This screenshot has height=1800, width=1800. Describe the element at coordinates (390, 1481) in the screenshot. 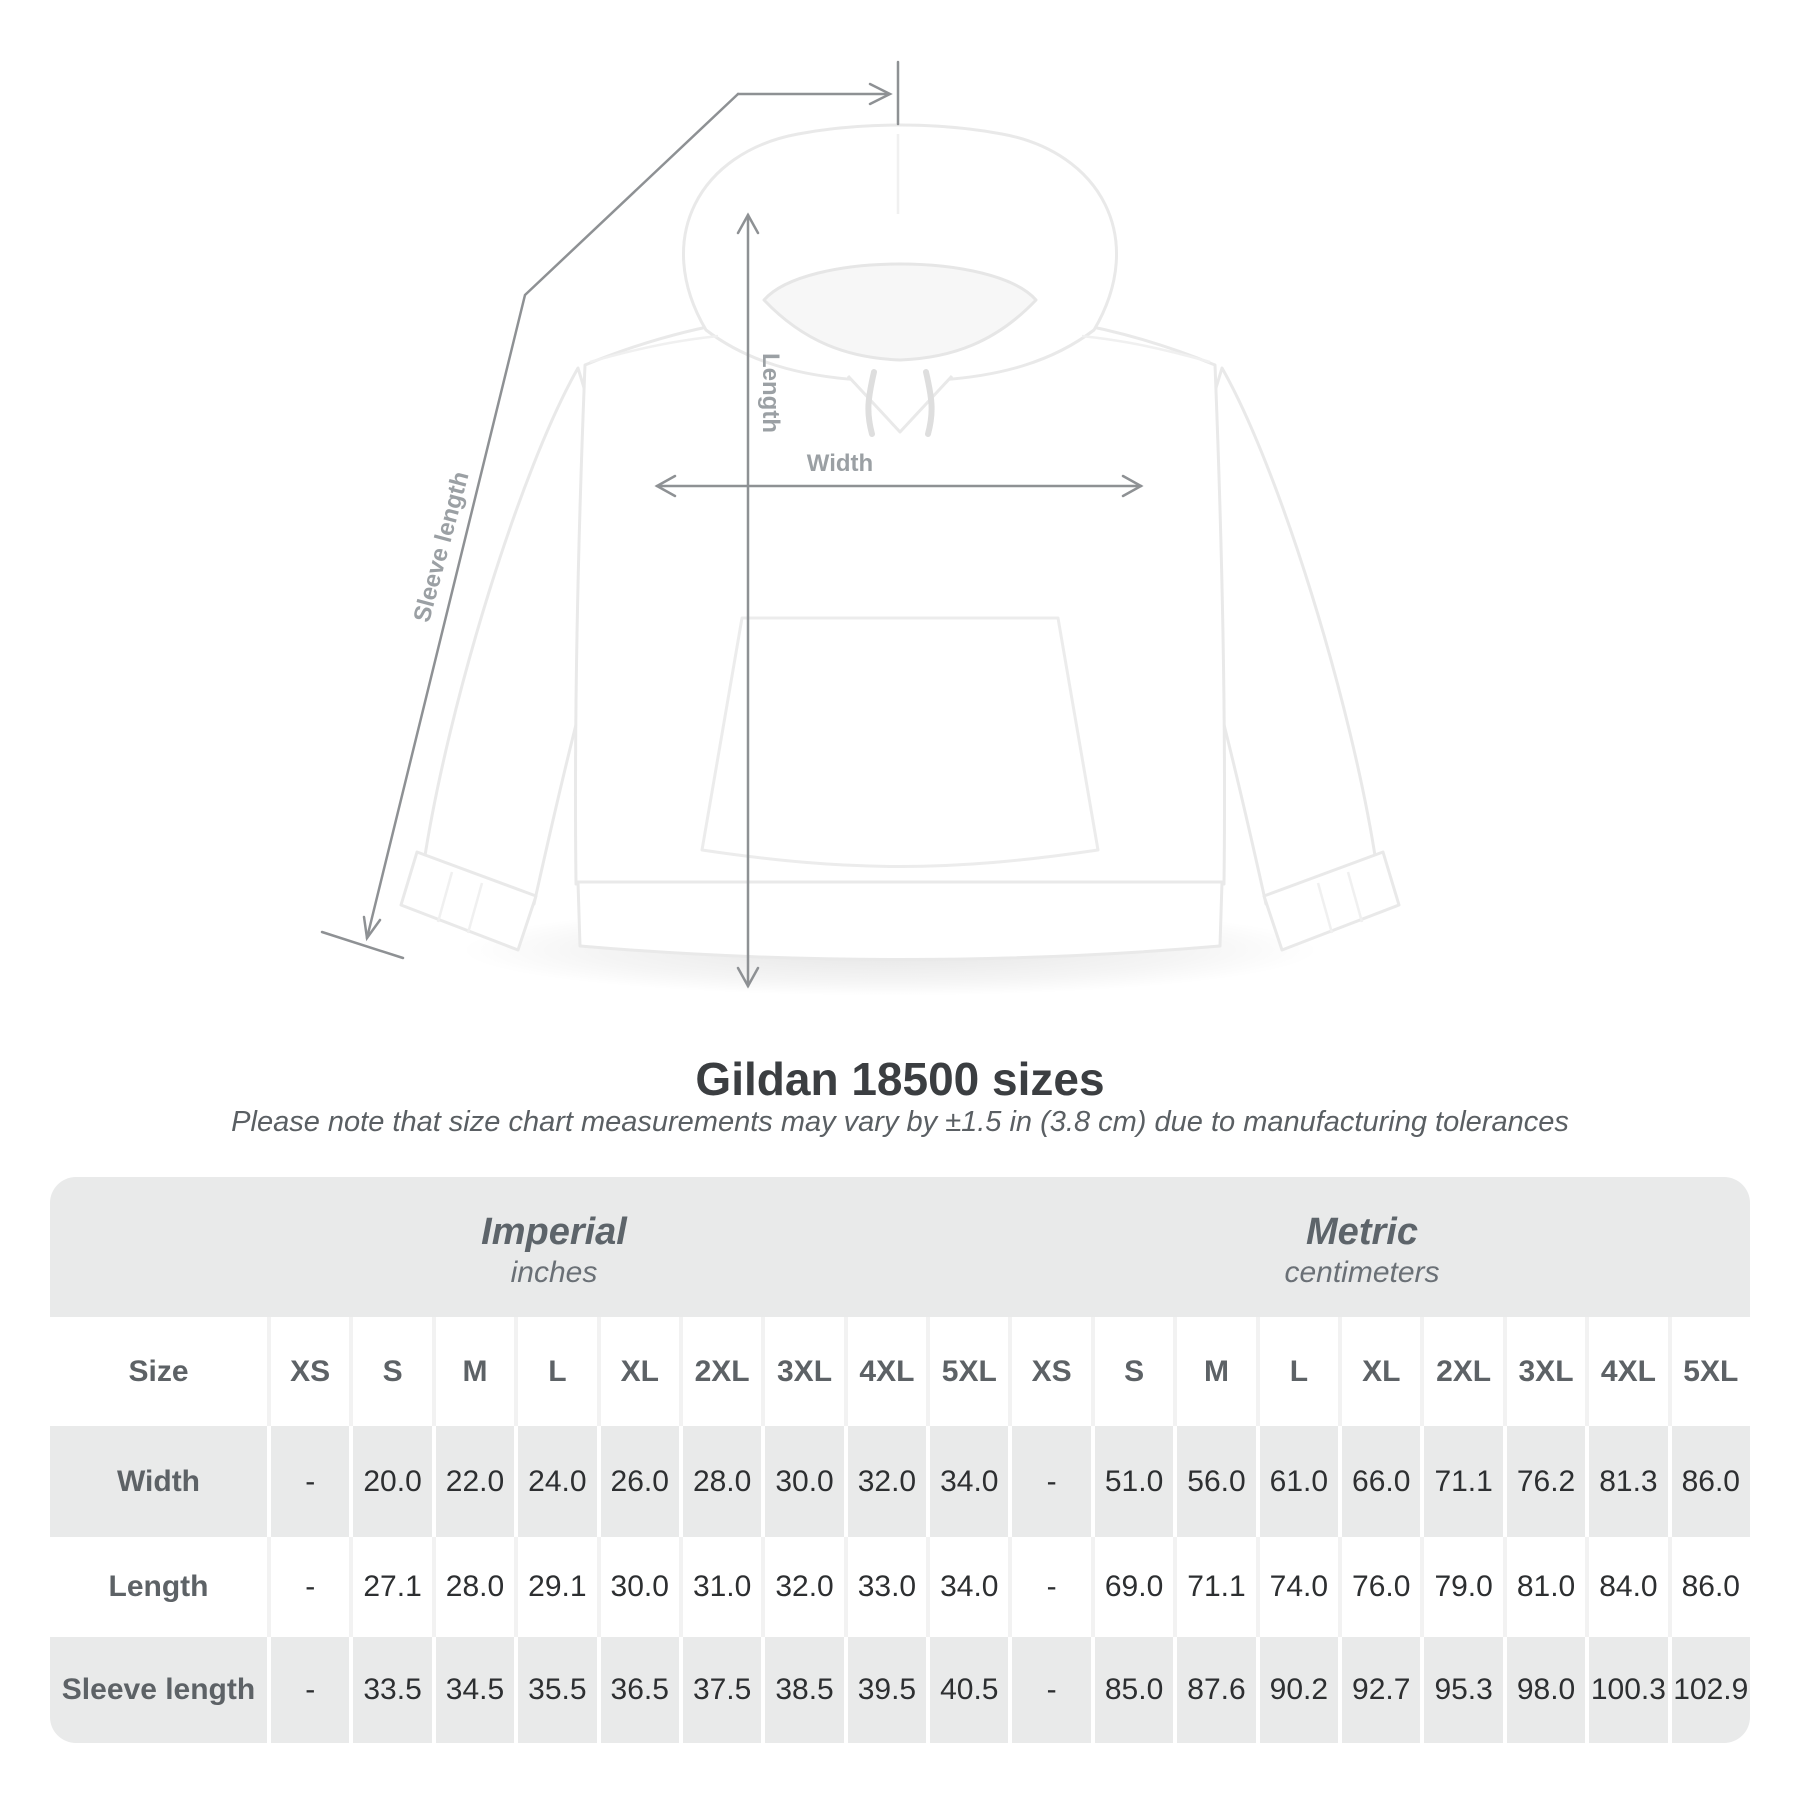

I see `size-value: 20.0` at that location.